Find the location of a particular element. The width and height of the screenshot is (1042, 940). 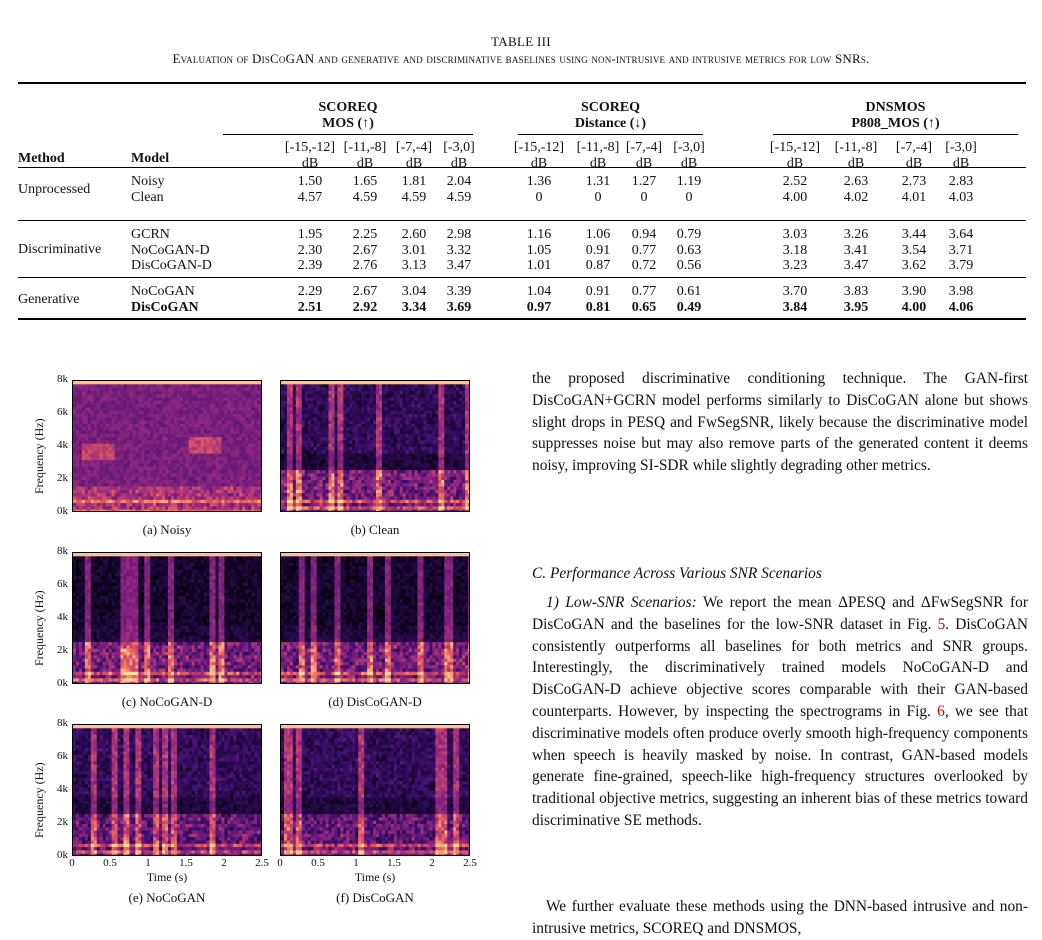

value-cell: 4.06 is located at coordinates (961, 308).